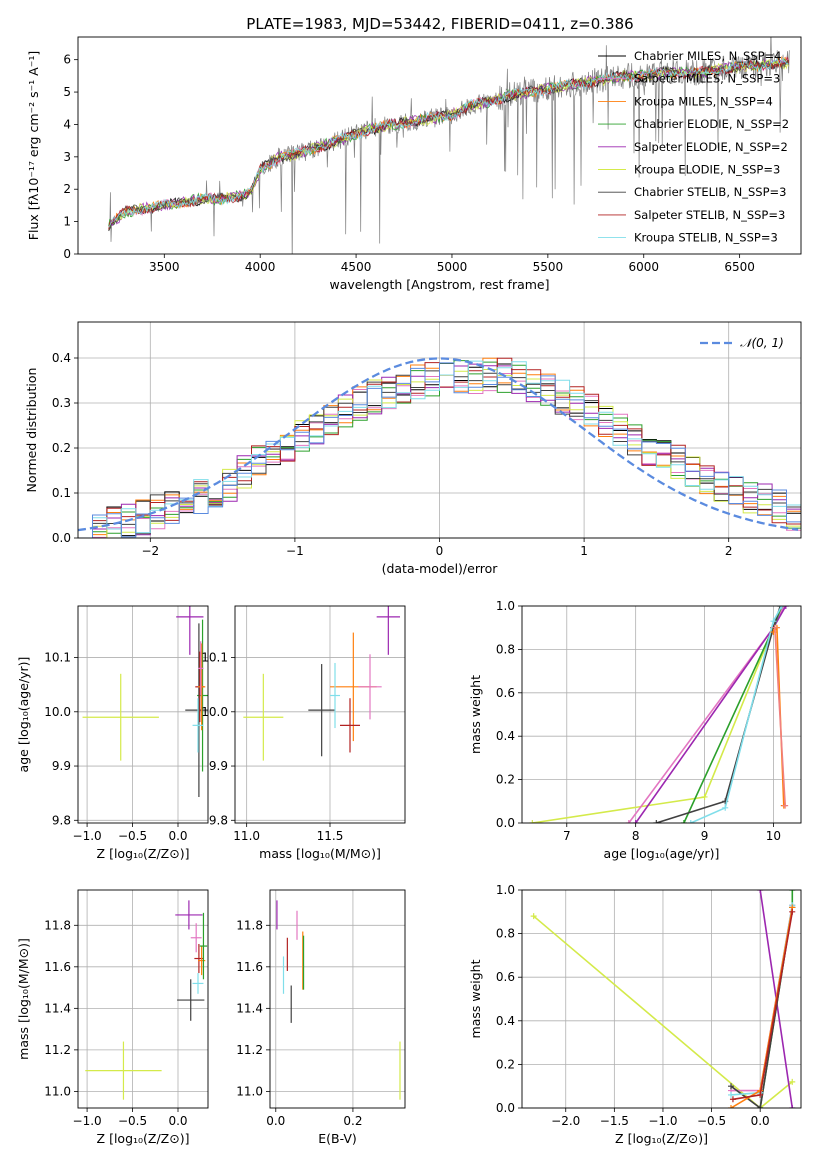 This screenshot has width=819, height=1170. I want to click on x-tick-label: 4000, so click(260, 267).